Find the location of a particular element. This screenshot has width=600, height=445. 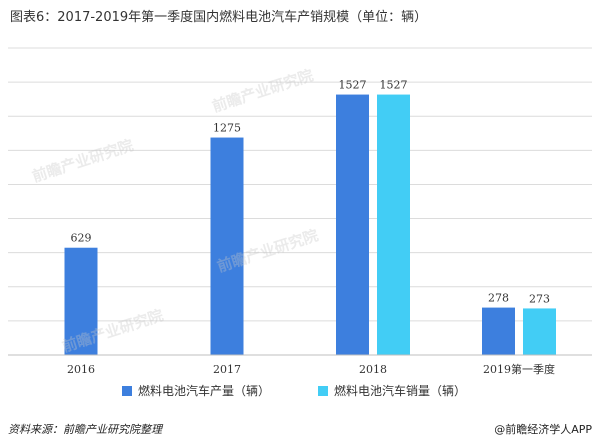

data-label: 1275 is located at coordinates (227, 128).